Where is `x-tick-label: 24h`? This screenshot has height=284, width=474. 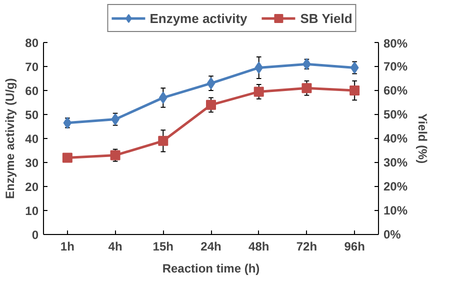
x-tick-label: 24h is located at coordinates (211, 247).